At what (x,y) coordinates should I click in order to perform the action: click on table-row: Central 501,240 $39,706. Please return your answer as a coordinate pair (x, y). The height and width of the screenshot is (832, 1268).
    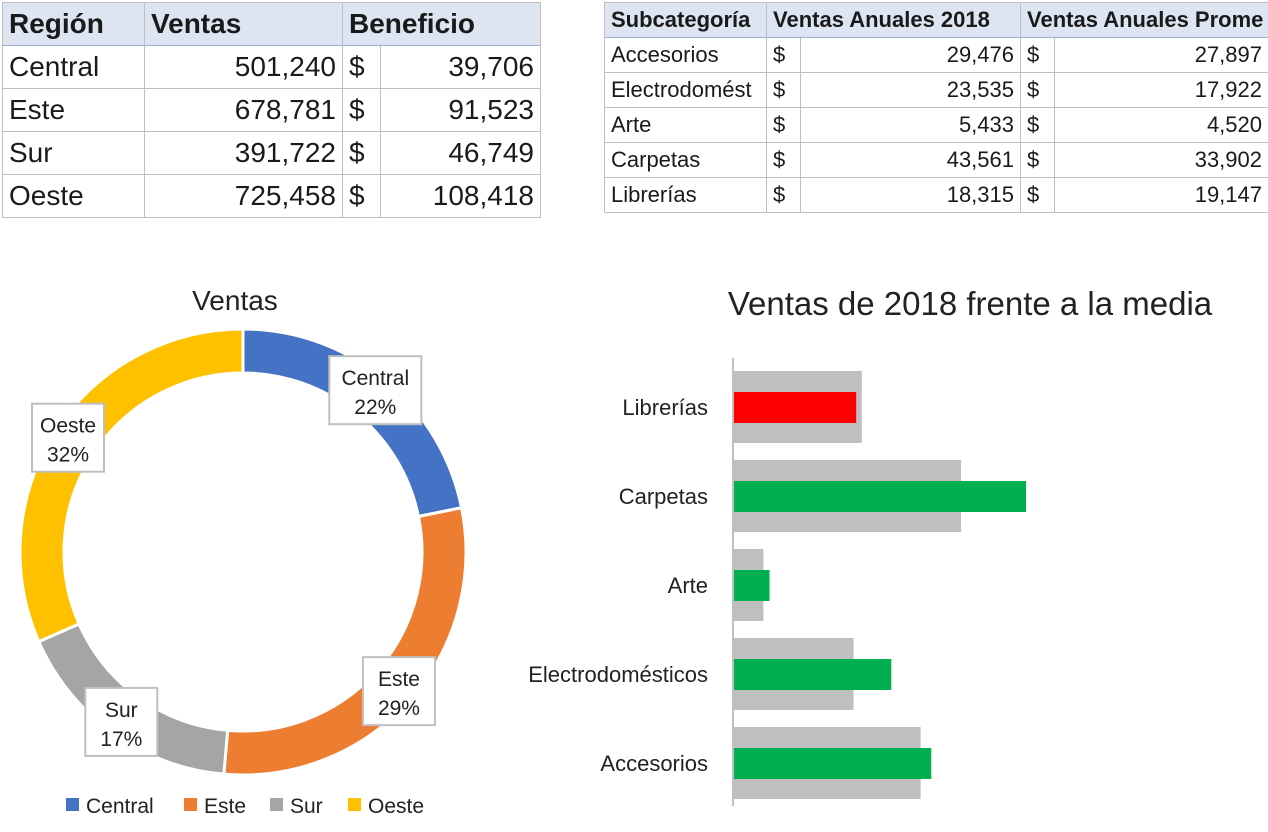
    Looking at the image, I should click on (271, 67).